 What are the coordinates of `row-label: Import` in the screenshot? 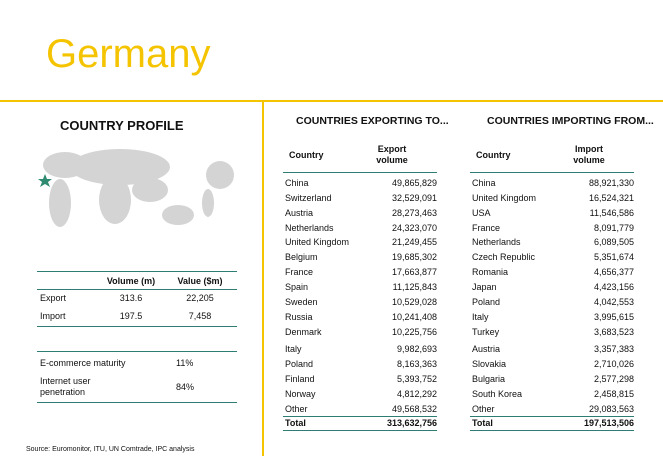 It's located at (53, 316).